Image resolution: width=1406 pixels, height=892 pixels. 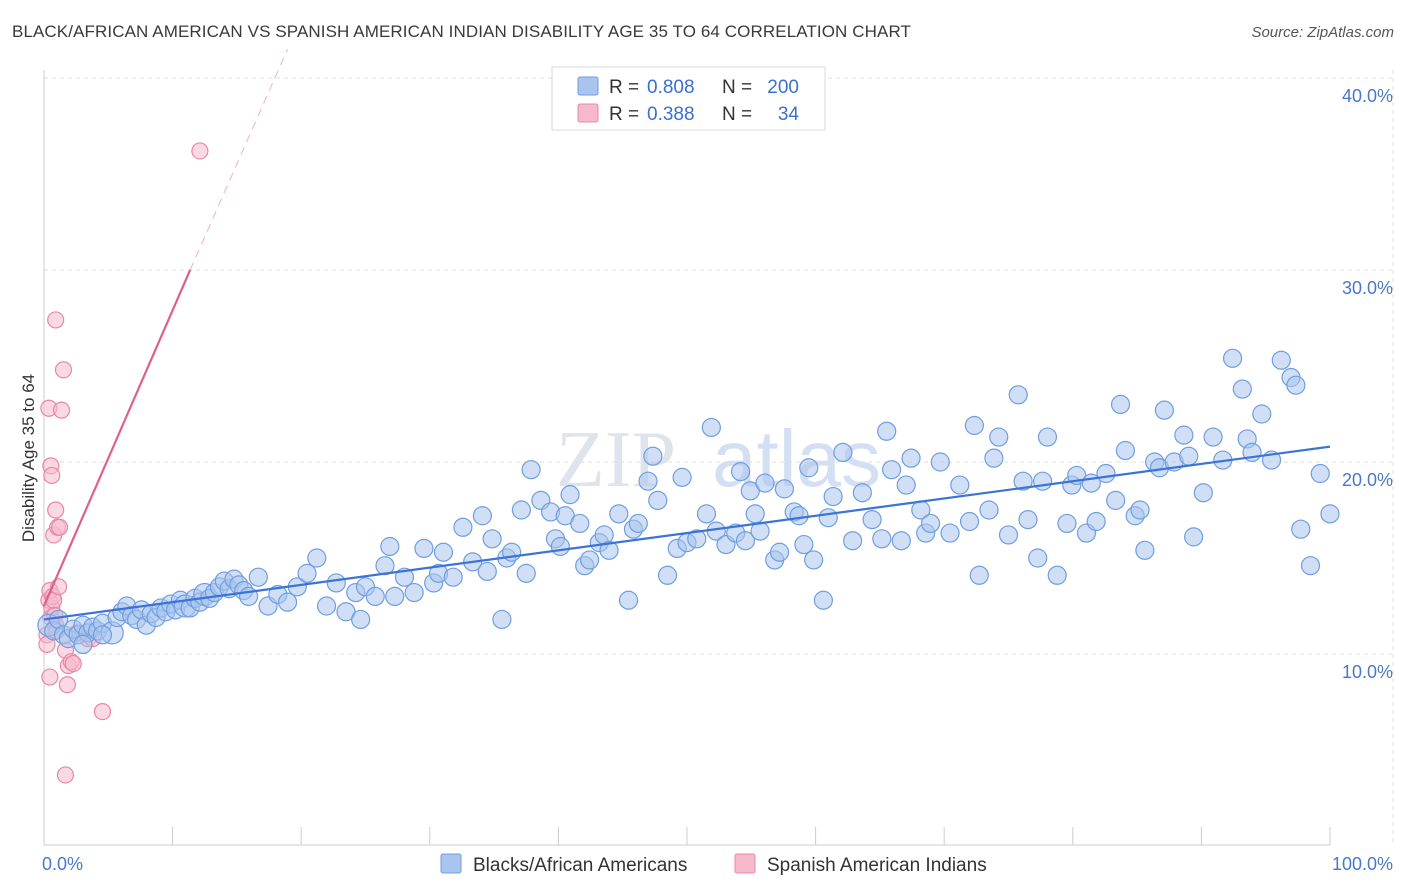 What do you see at coordinates (737, 87) in the screenshot?
I see `legend-n-label-blue: N =` at bounding box center [737, 87].